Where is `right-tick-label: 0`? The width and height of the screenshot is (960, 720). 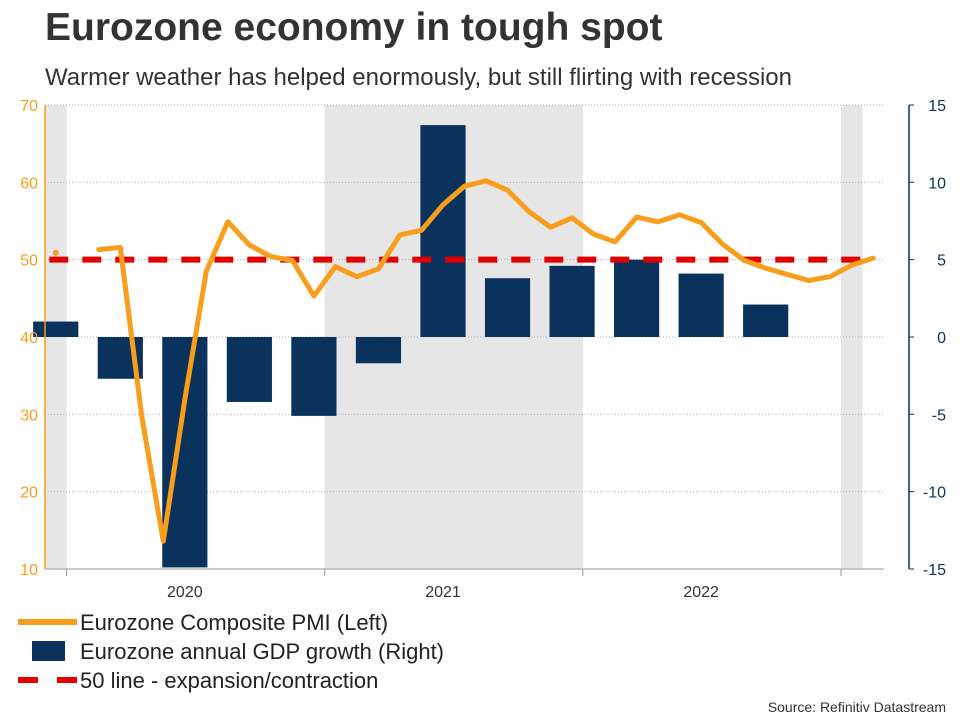
right-tick-label: 0 is located at coordinates (941, 338).